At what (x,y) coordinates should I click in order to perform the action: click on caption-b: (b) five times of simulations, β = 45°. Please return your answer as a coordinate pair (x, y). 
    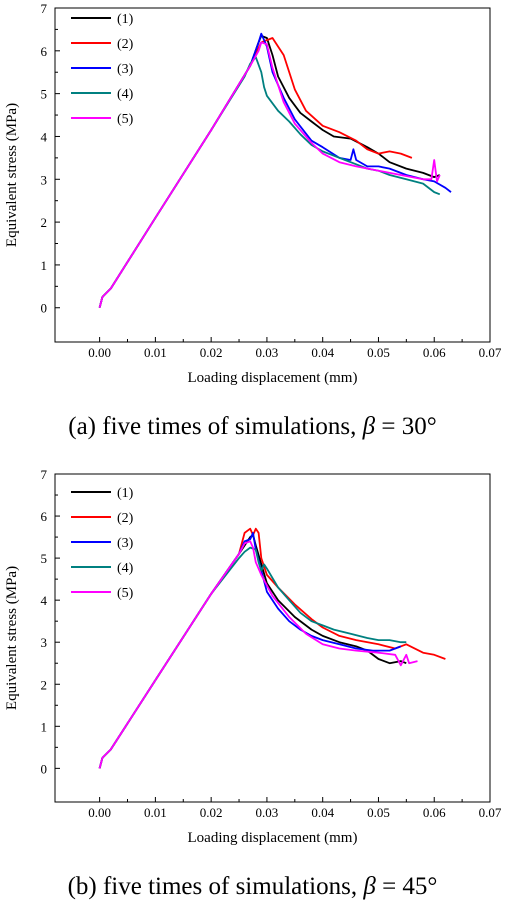
    Looking at the image, I should click on (252, 887).